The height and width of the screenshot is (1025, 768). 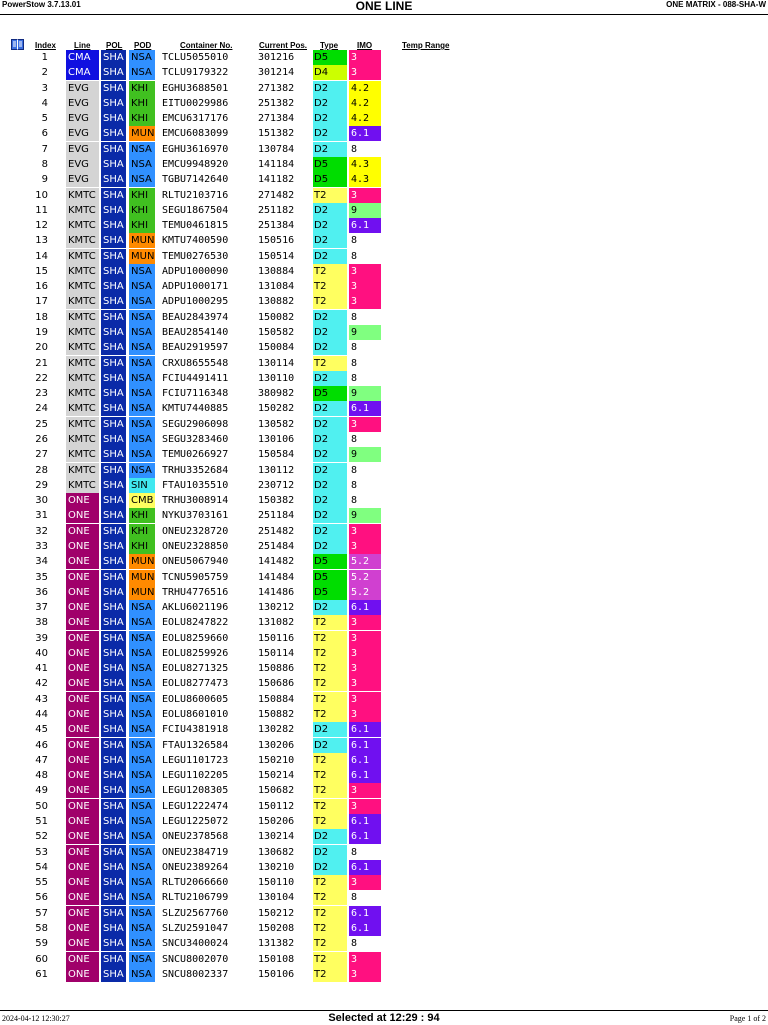 I want to click on table-row: 4 EVG SHA KHI EITU0029986 251382 D2 4.2, so click(x=384, y=103).